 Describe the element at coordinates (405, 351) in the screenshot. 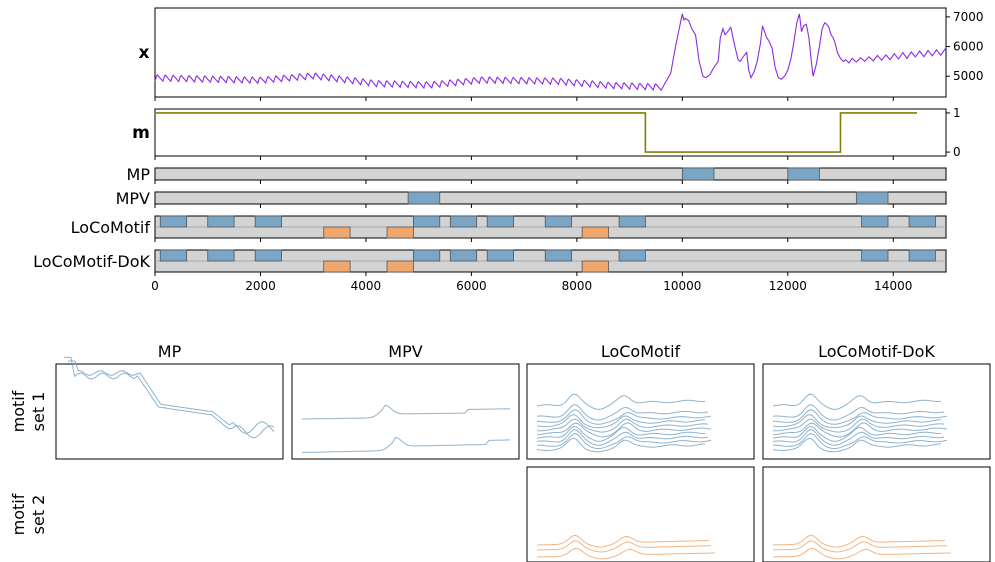

I see `grid-column-title: MPV` at that location.